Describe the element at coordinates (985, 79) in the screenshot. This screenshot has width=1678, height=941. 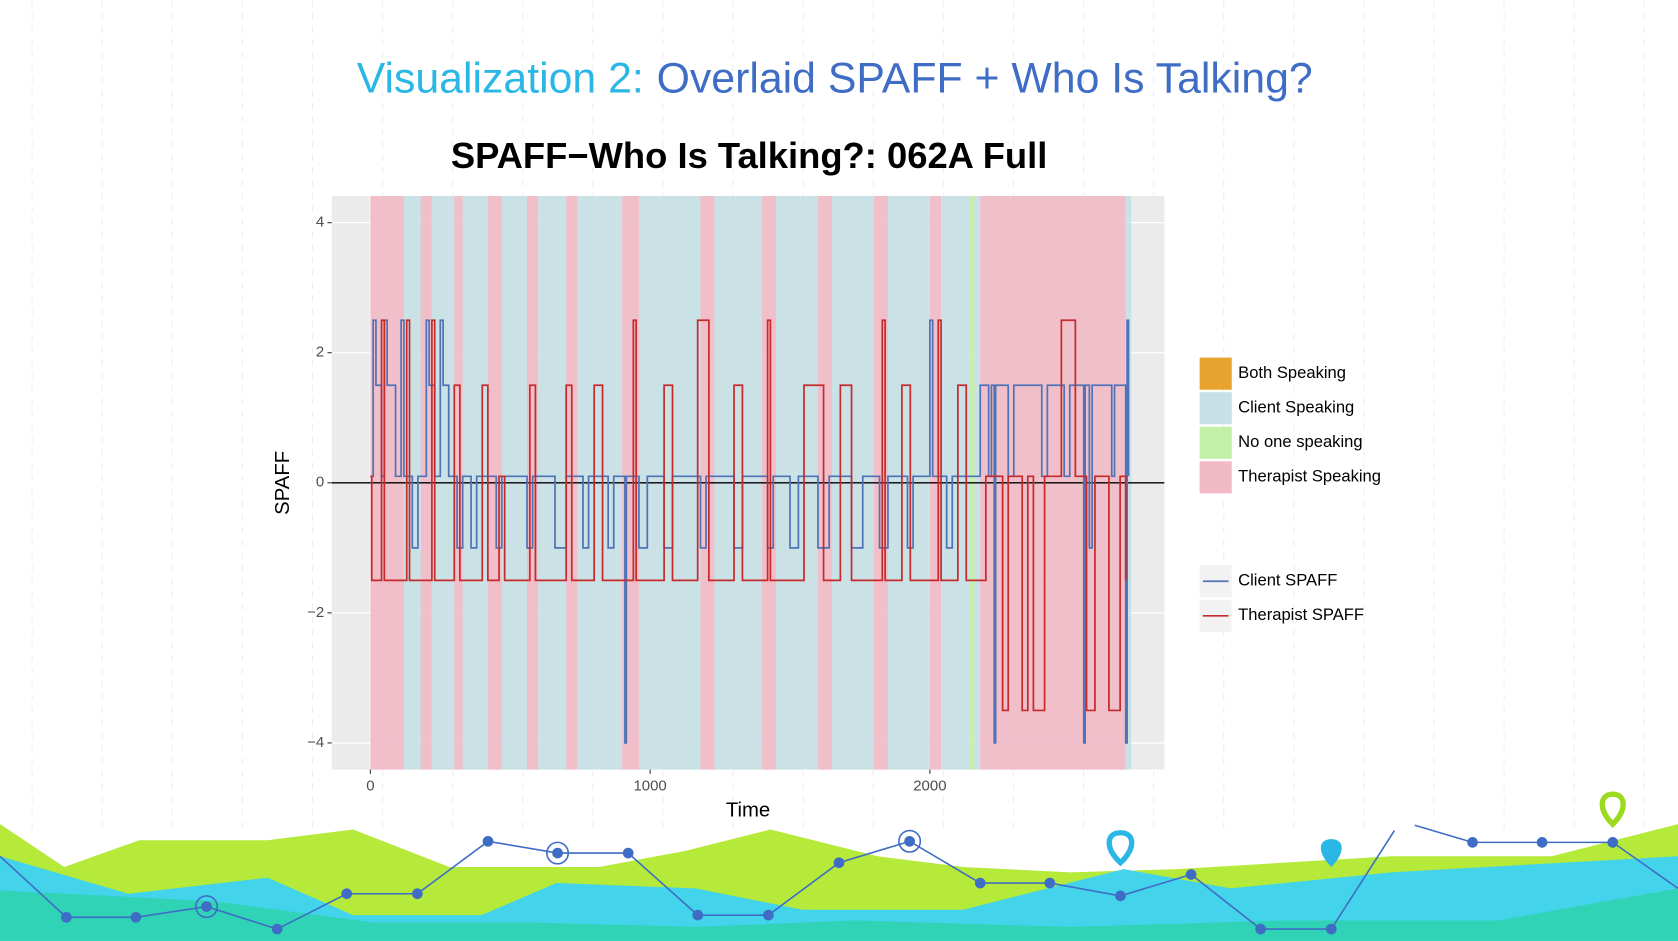
I see `slide-title-main: Overlaid SPAFF + Who Is Talking?` at that location.